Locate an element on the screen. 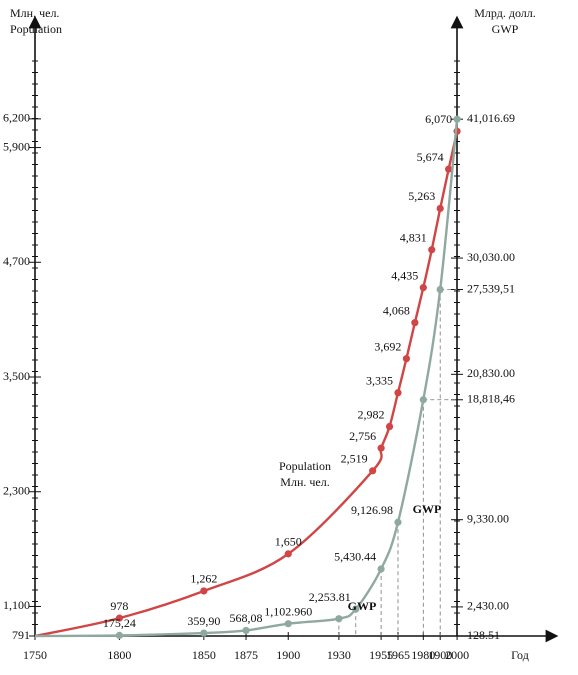 Image resolution: width=578 pixels, height=675 pixels. value-label: 4,831 is located at coordinates (413, 238).